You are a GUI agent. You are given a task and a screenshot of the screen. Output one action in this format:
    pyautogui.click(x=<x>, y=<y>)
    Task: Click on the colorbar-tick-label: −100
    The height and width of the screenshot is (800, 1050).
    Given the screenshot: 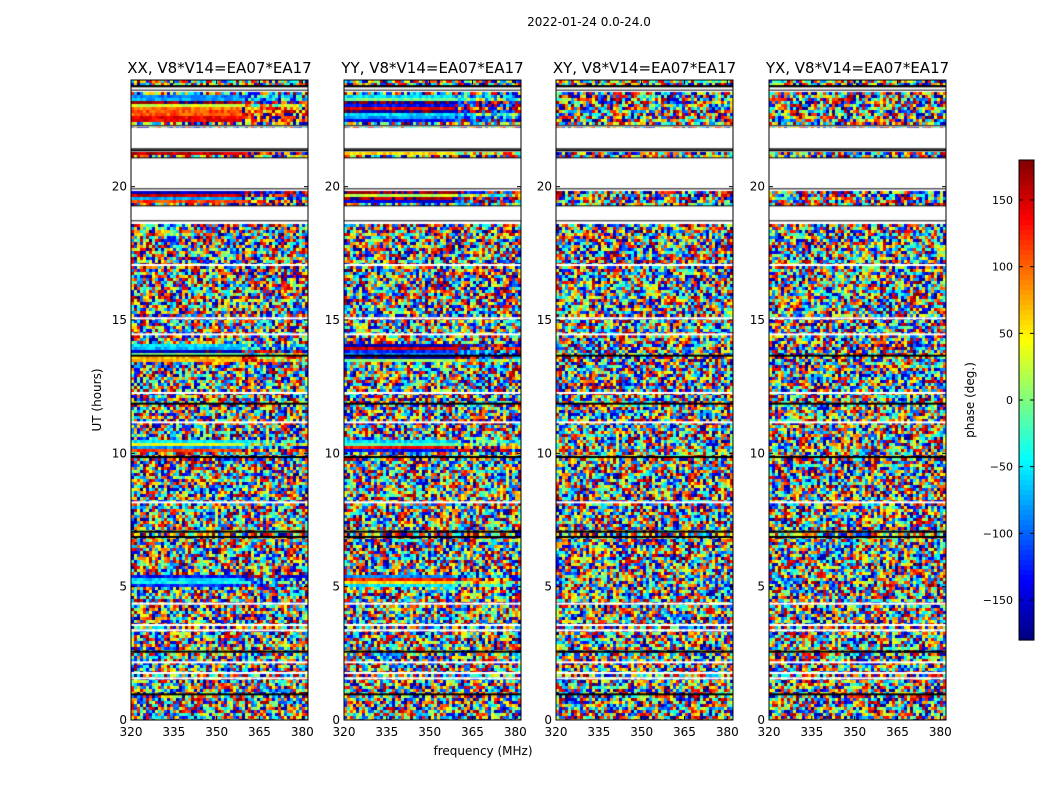 What is the action you would take?
    pyautogui.click(x=998, y=533)
    